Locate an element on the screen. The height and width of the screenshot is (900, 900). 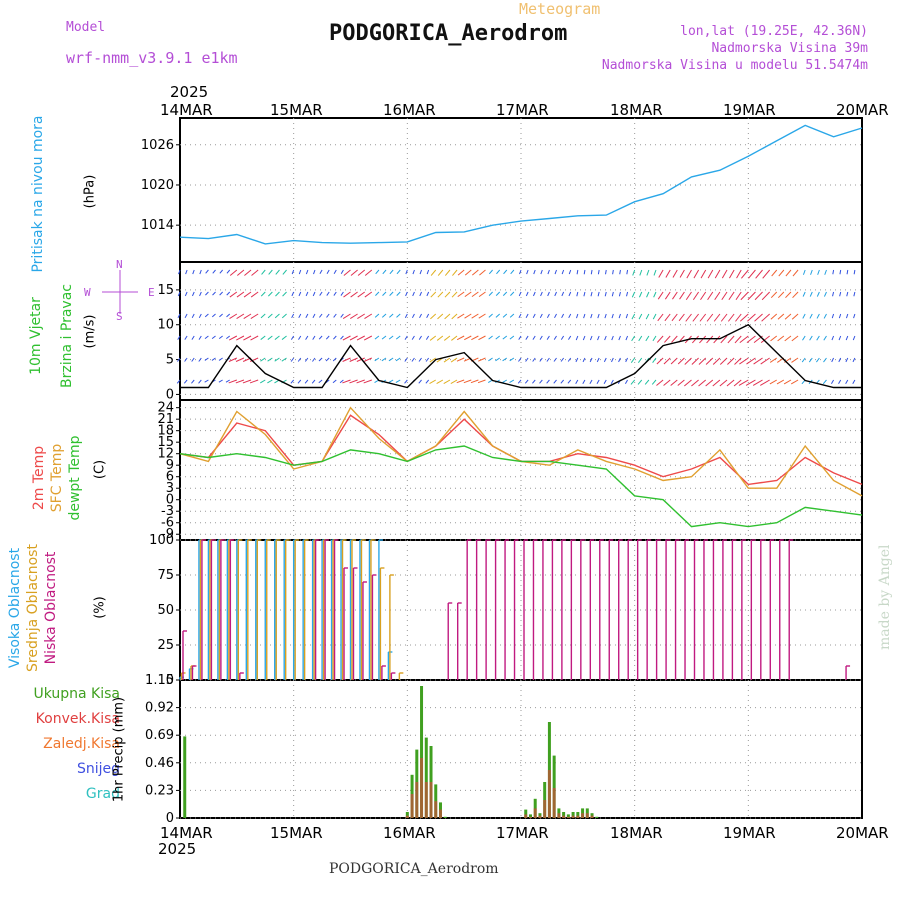
y-tick-label: 9 is located at coordinates (170, 465).